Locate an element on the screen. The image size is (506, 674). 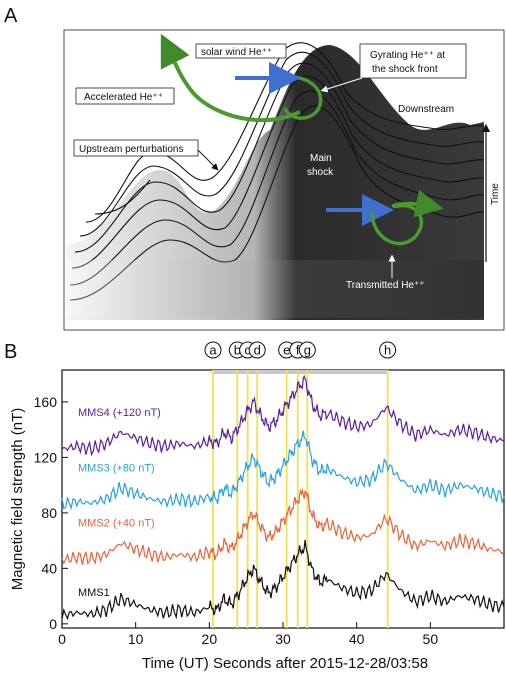
x-tick-label-40: 40 is located at coordinates (357, 639).